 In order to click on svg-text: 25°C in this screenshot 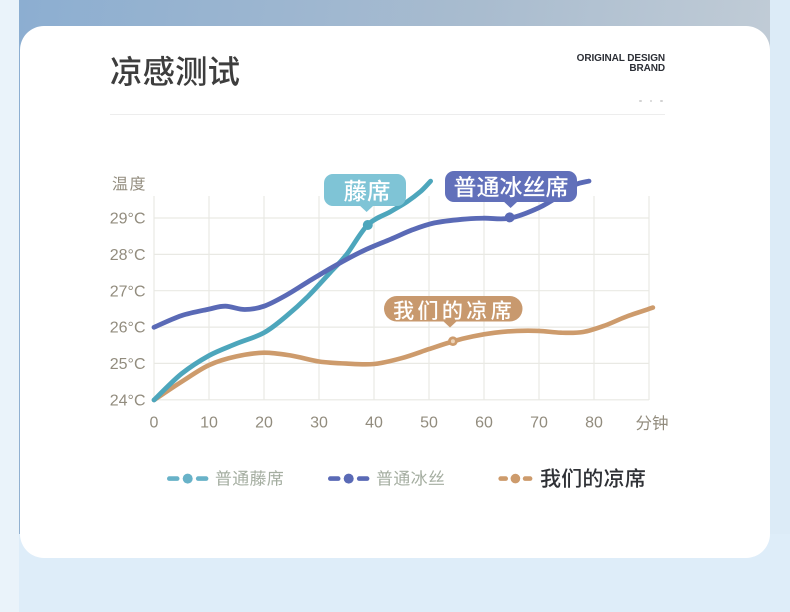, I will do `click(128, 364)`.